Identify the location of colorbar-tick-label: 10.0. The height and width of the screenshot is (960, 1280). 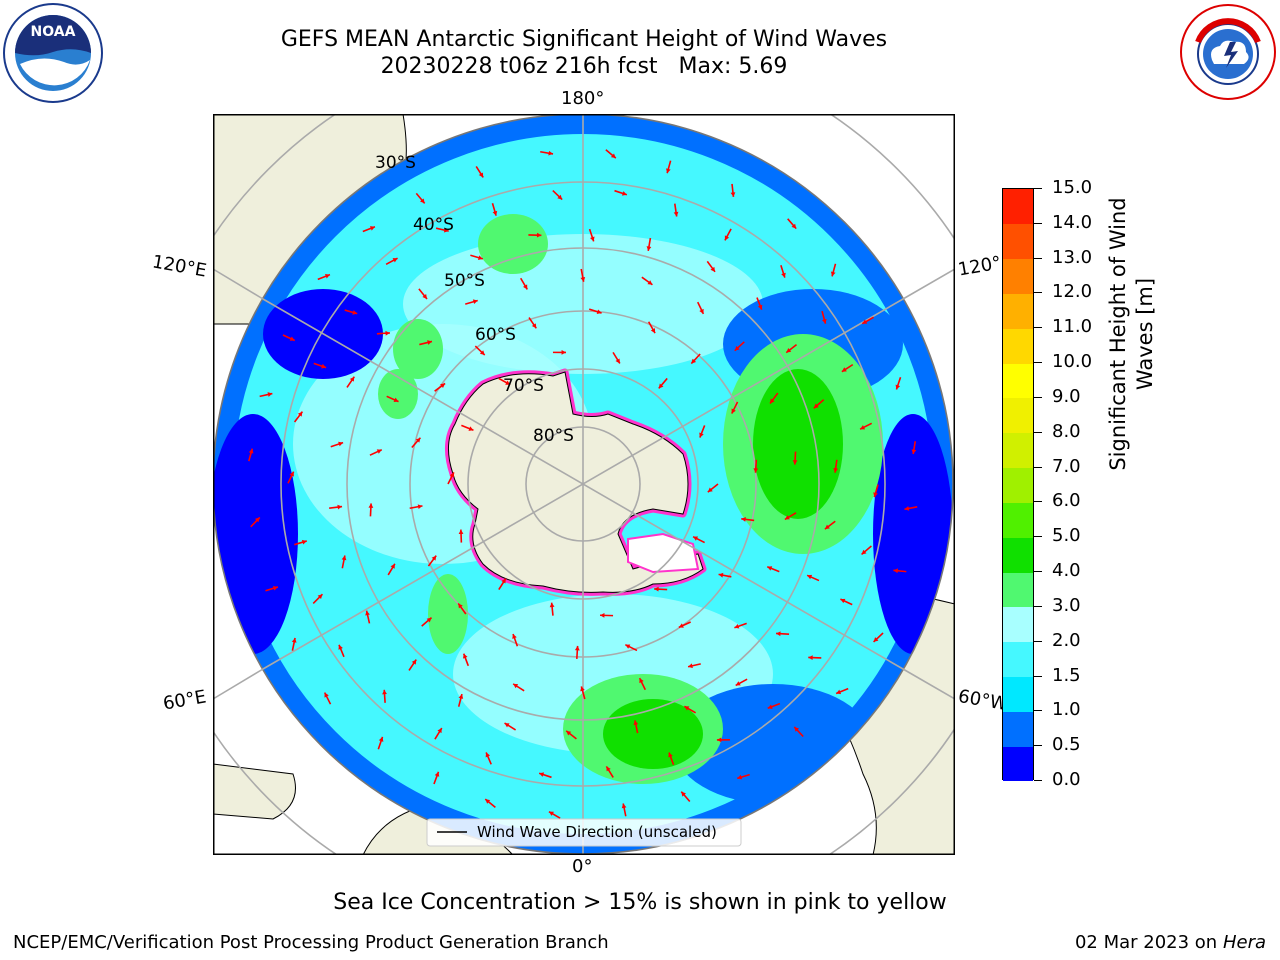
(1072, 362).